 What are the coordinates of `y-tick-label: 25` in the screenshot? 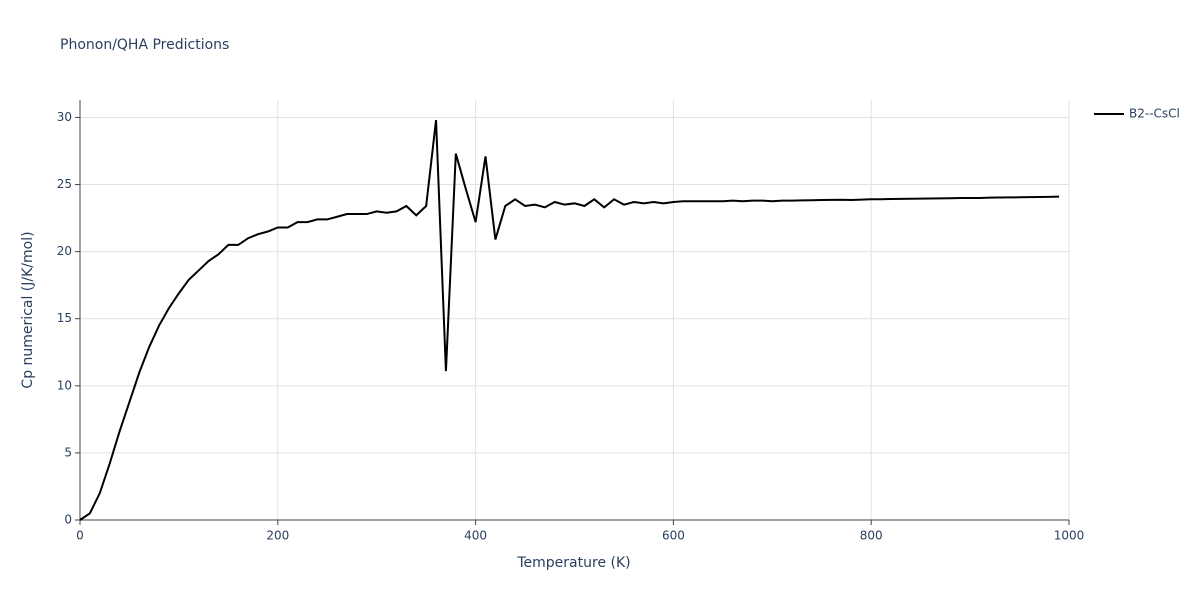 It's located at (64, 184).